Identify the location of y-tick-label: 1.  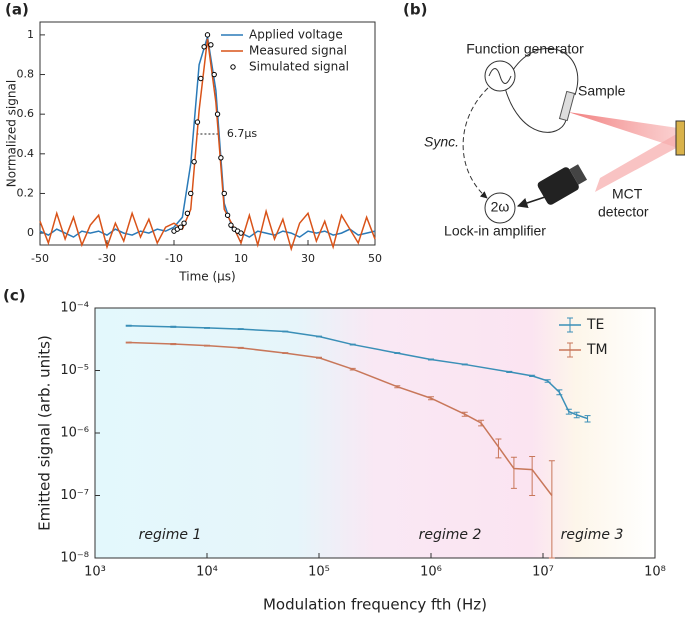
(30, 34).